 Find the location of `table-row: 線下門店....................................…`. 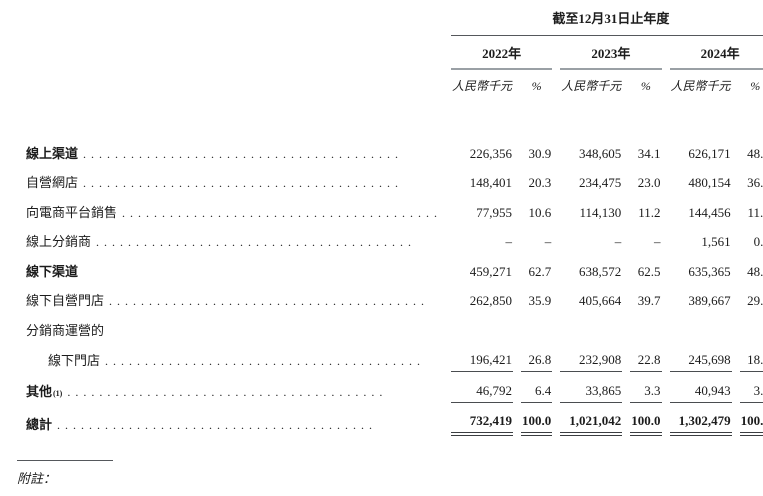

table-row: 線下門店....................................… is located at coordinates (394, 357).